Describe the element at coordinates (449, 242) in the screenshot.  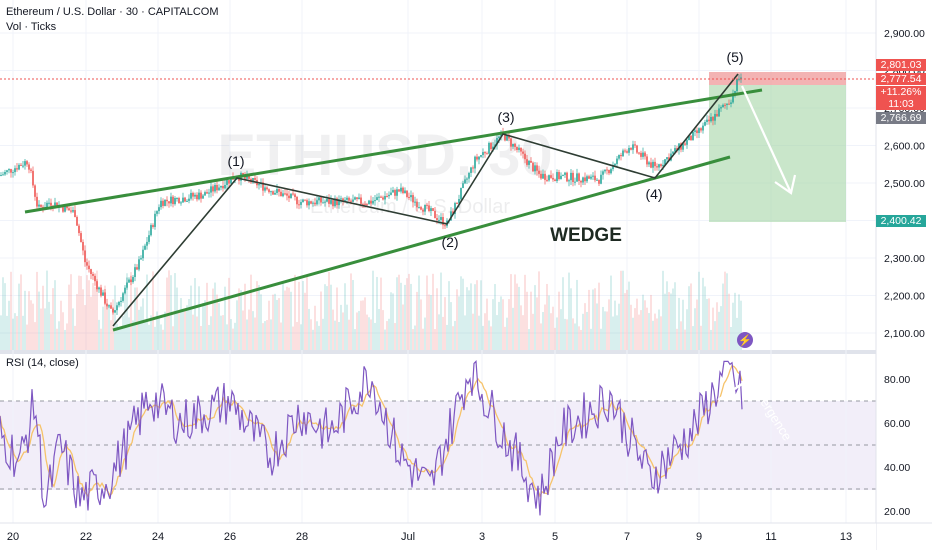
I see `wave-2-label: (2)` at that location.